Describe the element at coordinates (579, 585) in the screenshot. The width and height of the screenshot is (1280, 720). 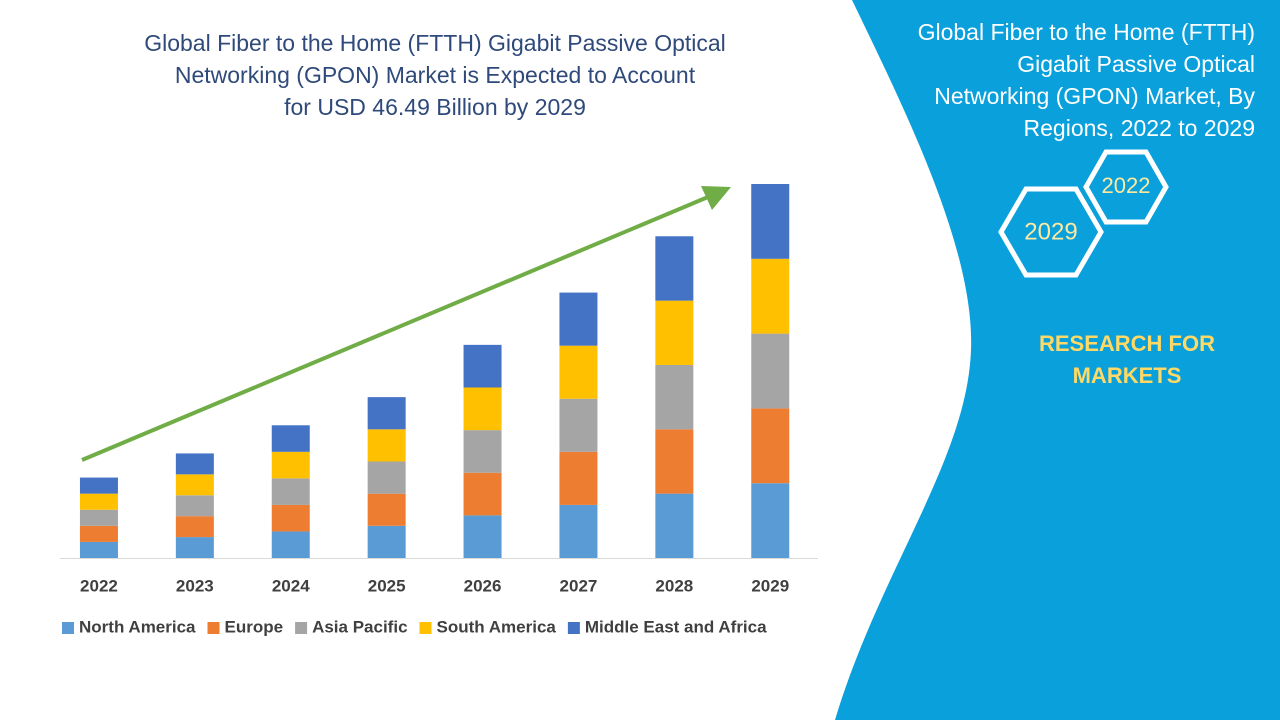
I see `x-tick-label: 2027` at that location.